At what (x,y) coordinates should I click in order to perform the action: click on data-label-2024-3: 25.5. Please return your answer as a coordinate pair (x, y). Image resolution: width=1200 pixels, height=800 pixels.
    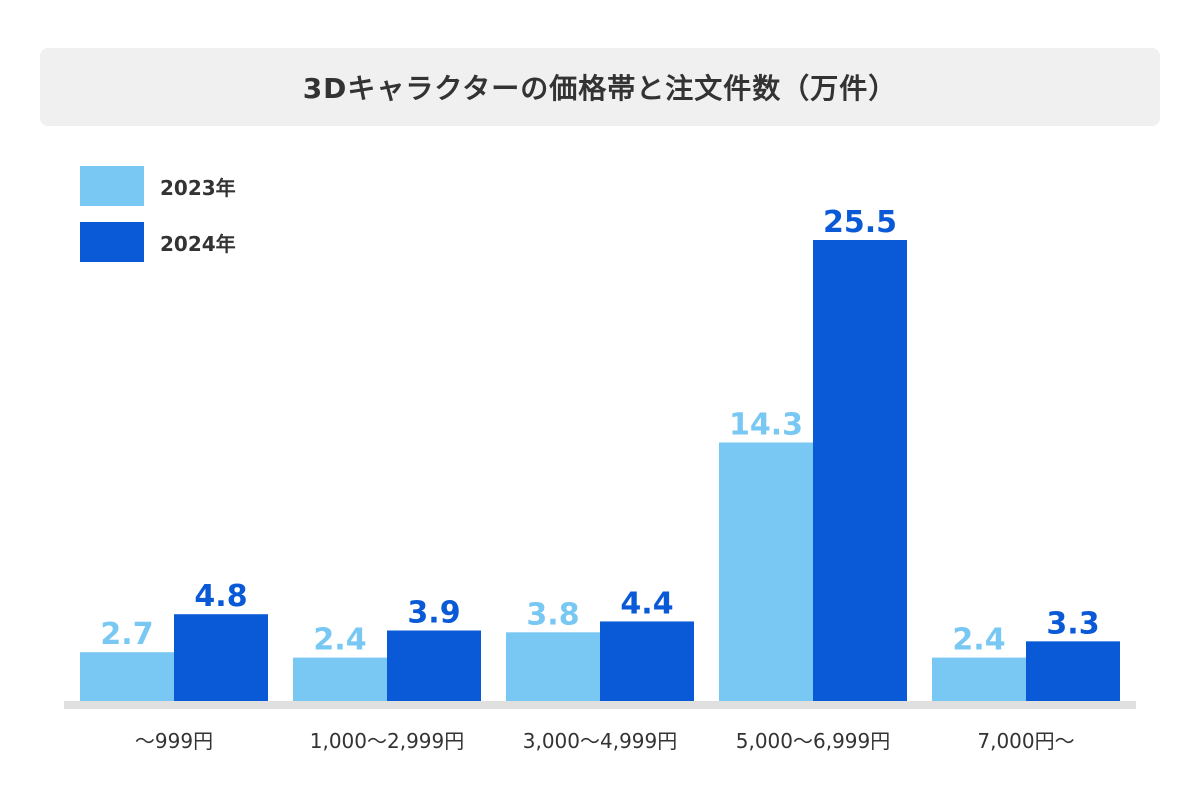
    Looking at the image, I should click on (860, 222).